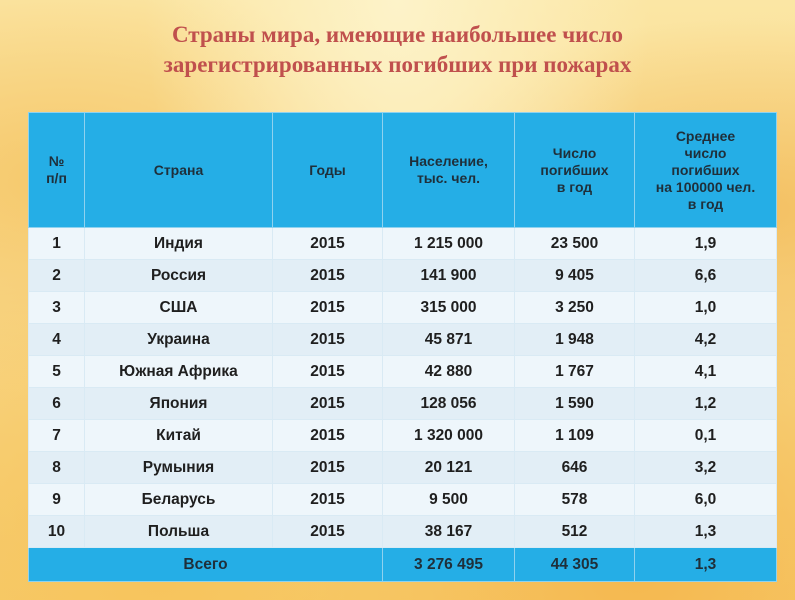 Image resolution: width=795 pixels, height=600 pixels. I want to click on table-row: 9 Беларусь 2015 9 500 578 6,0, so click(402, 499).